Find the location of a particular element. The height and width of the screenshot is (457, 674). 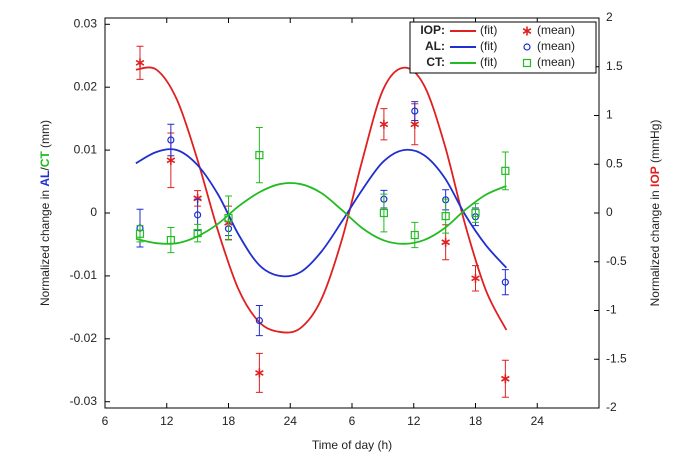

y2-tick-label: -0.5 is located at coordinates (616, 261).